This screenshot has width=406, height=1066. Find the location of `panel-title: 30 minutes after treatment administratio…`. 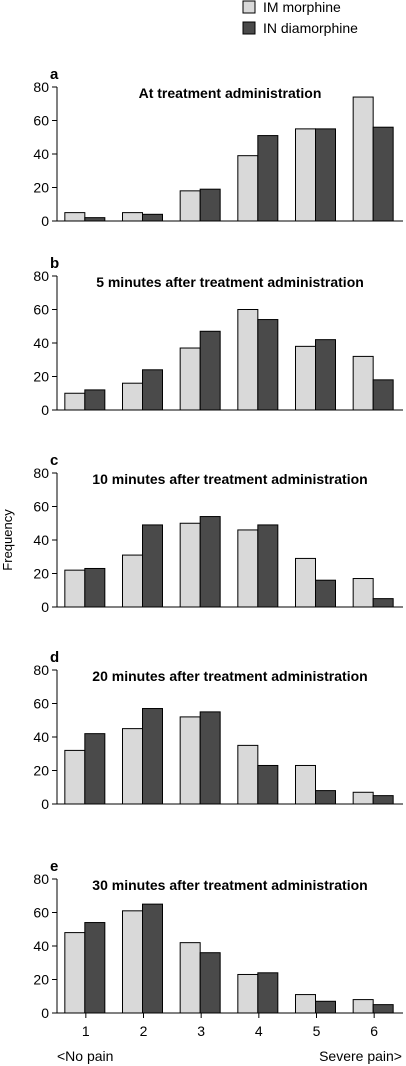

panel-title: 30 minutes after treatment administratio… is located at coordinates (229, 885).